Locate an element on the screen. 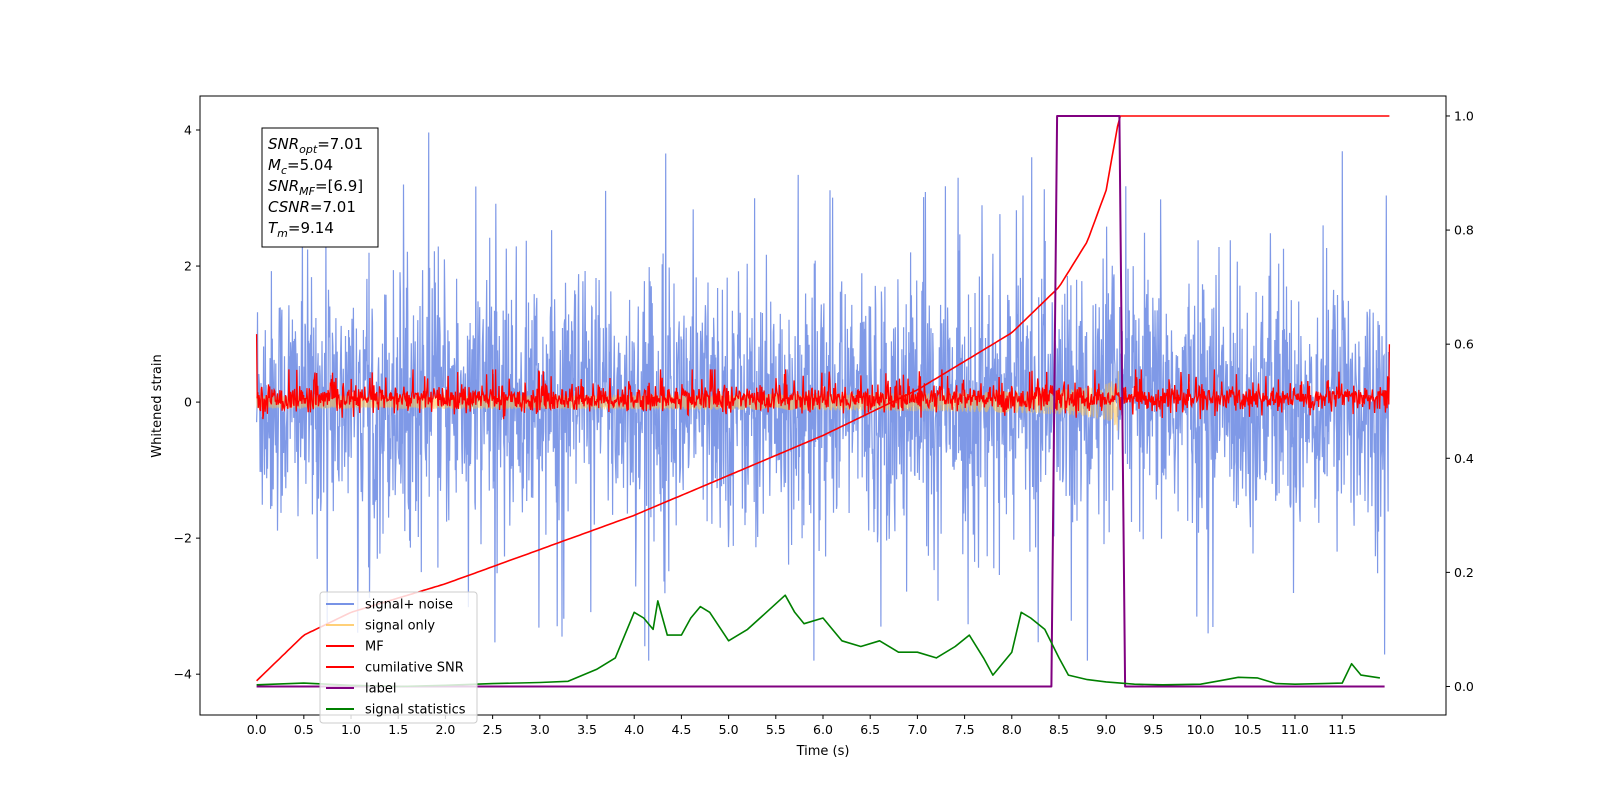 This screenshot has height=800, width=1600. x-tick-label: 7.0 is located at coordinates (917, 729).